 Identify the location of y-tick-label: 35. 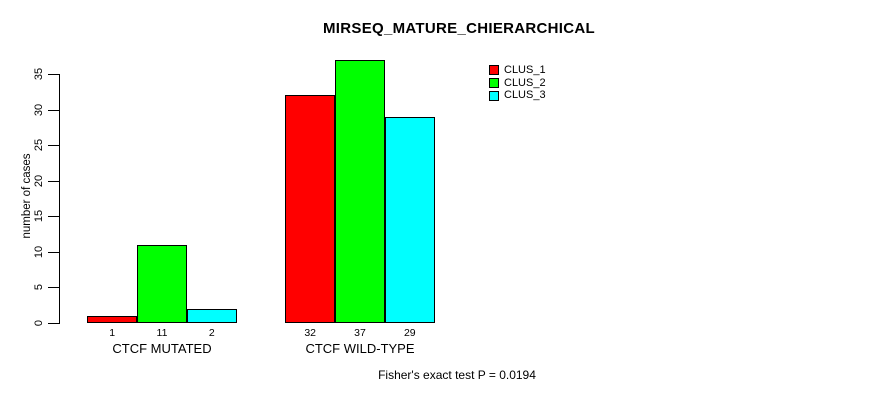
(39, 74).